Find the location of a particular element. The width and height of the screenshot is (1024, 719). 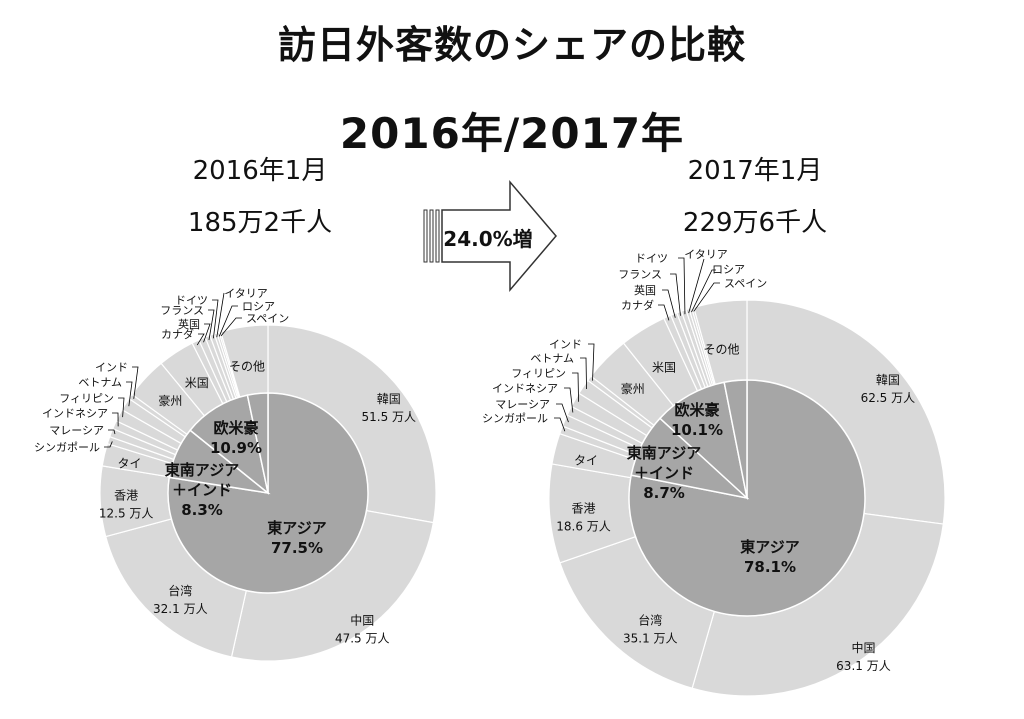

inner-label-east-asia: 東アジア is located at coordinates (296, 528).